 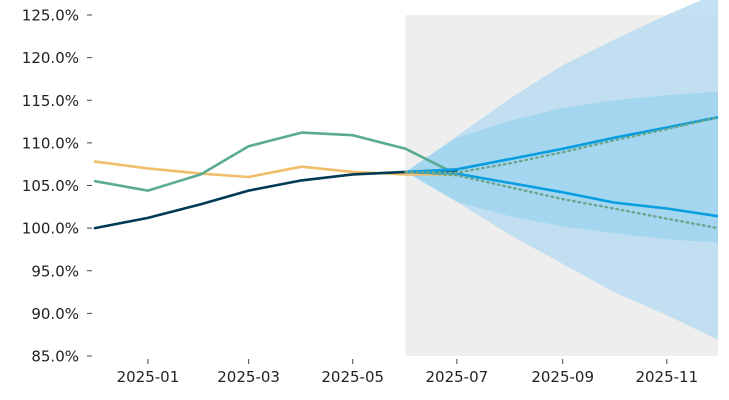 I want to click on y-tick-label-0: 85.0%, so click(x=55, y=357).